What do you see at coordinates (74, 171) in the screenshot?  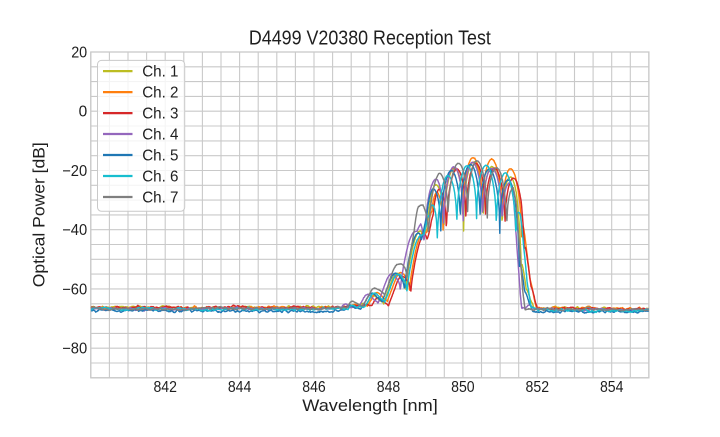 I see `svg-text: −20` at bounding box center [74, 171].